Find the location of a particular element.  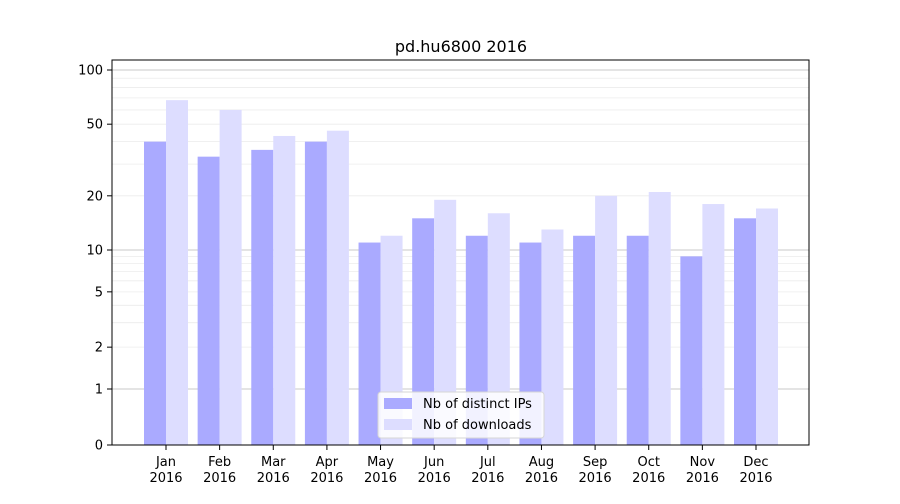

y-axis: 0 1 2 5 10 20 50 100 is located at coordinates (95, 259).